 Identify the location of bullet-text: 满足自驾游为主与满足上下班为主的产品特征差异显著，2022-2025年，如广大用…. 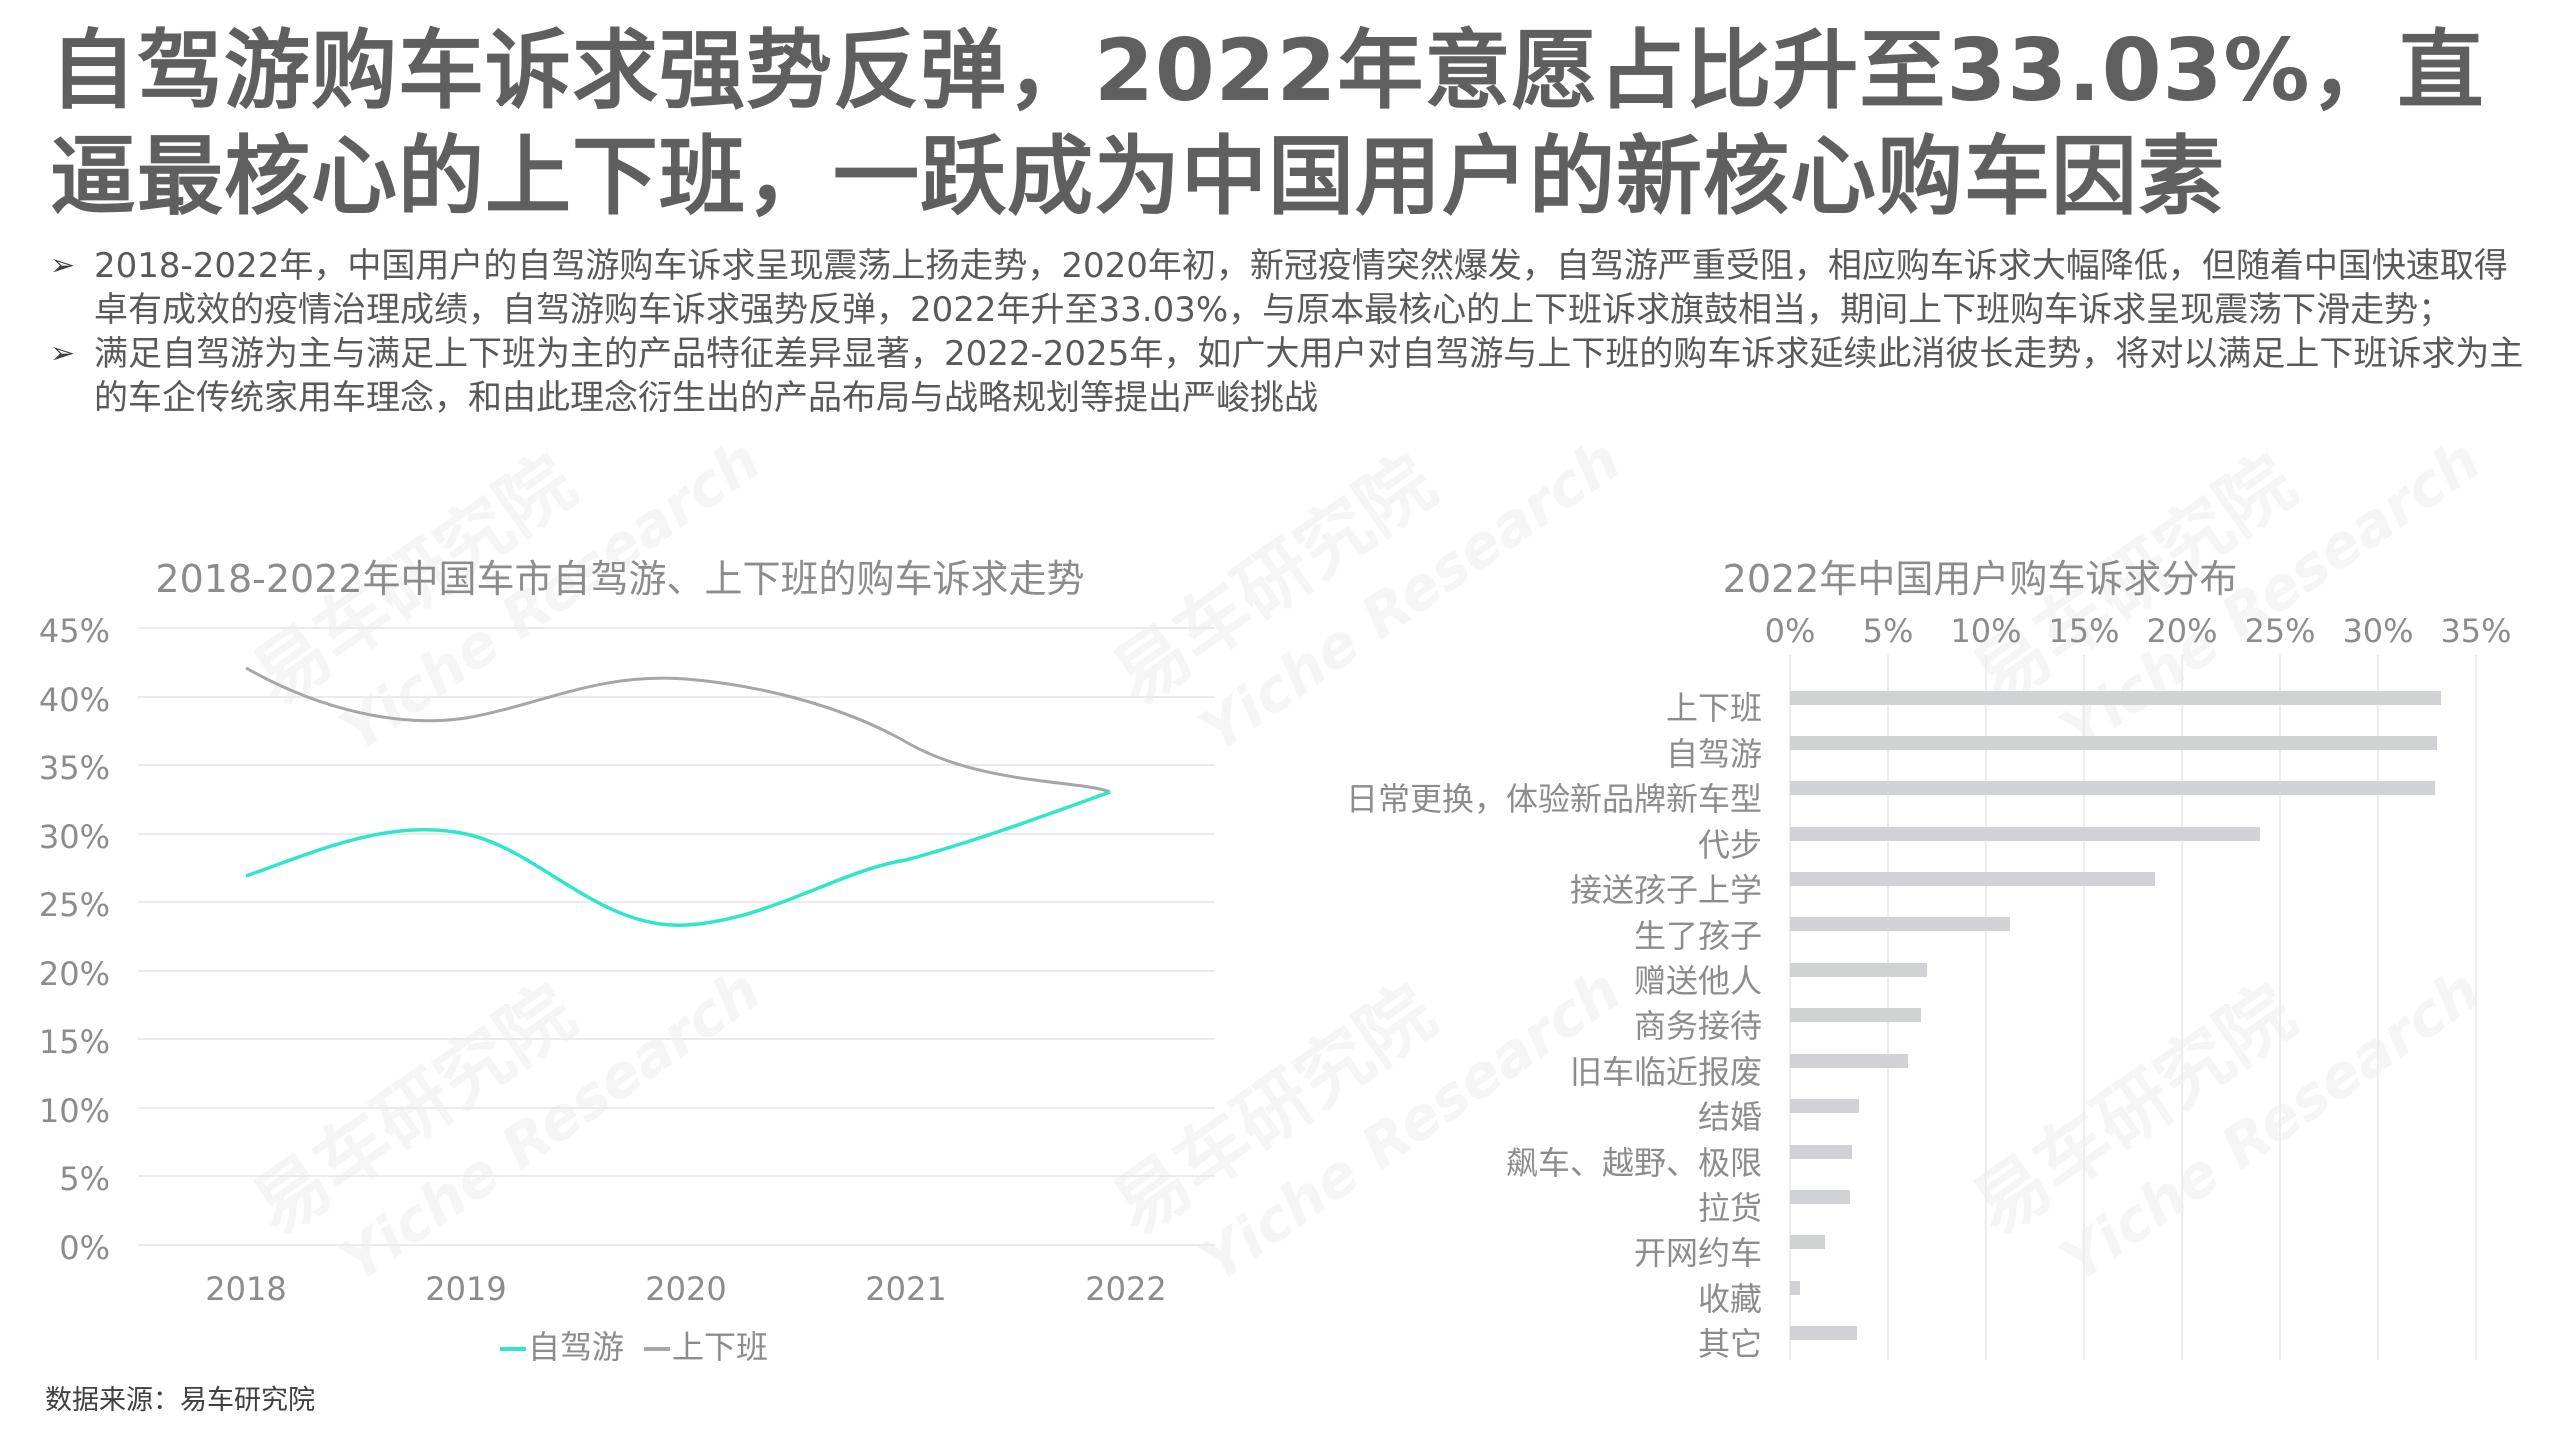
(1309, 376).